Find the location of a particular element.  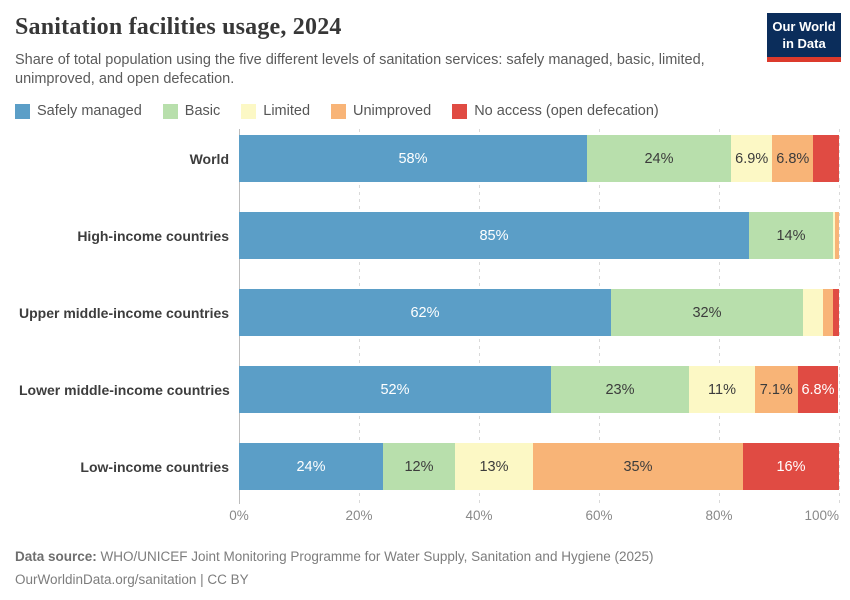

bar-value-label: 16% is located at coordinates (791, 466).